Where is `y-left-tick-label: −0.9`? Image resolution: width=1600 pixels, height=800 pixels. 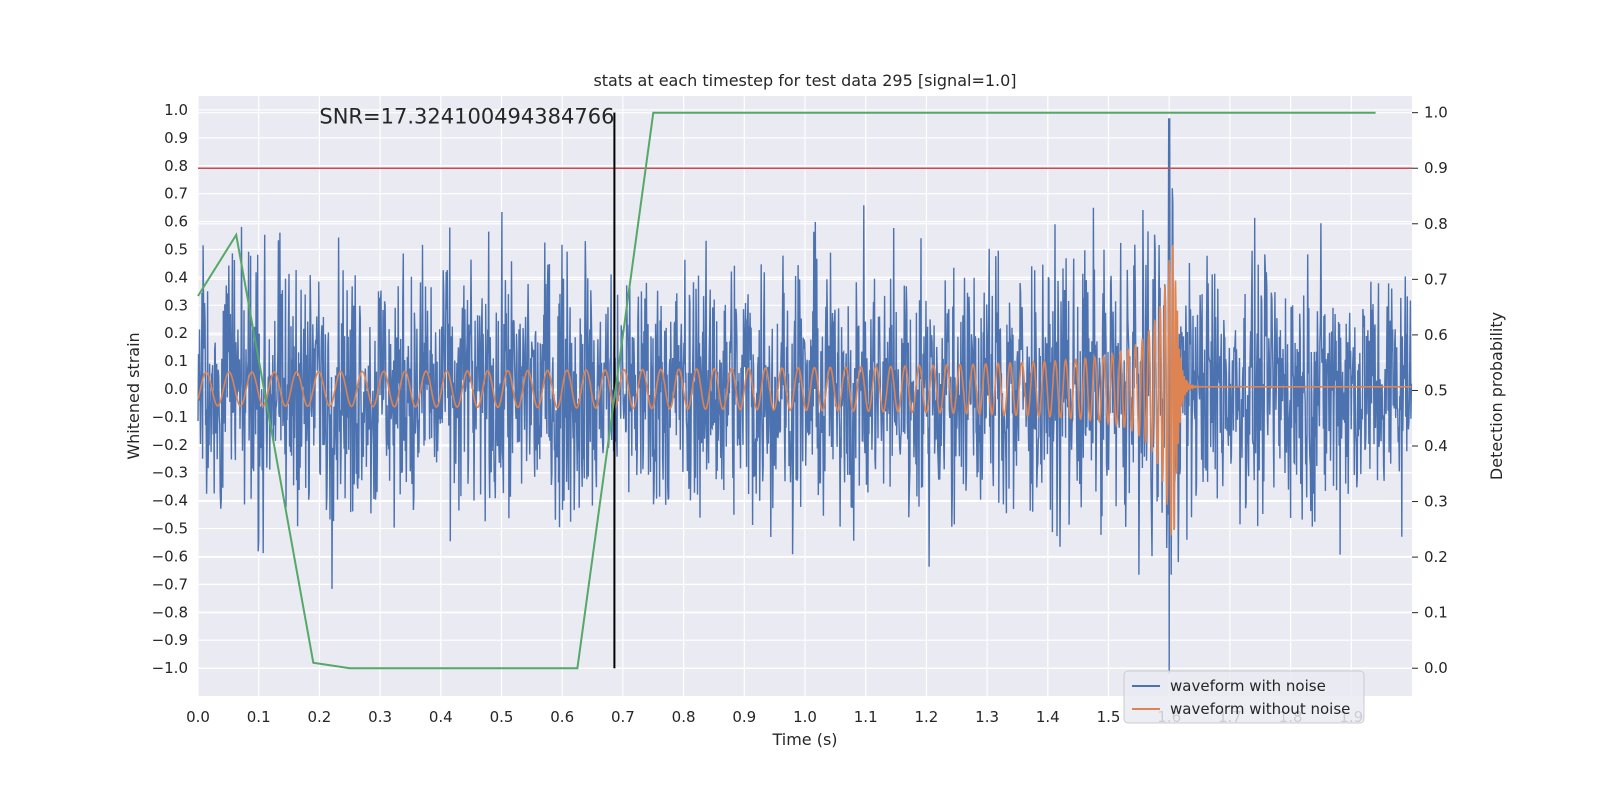 y-left-tick-label: −0.9 is located at coordinates (170, 640).